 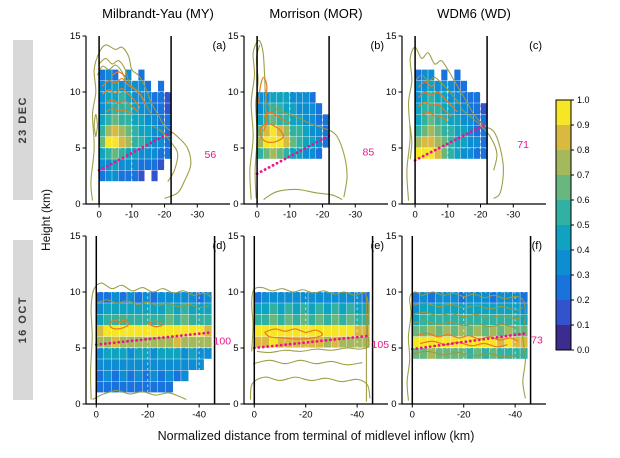 I want to click on row-label-23dec: 23 DEC, so click(x=23, y=120).